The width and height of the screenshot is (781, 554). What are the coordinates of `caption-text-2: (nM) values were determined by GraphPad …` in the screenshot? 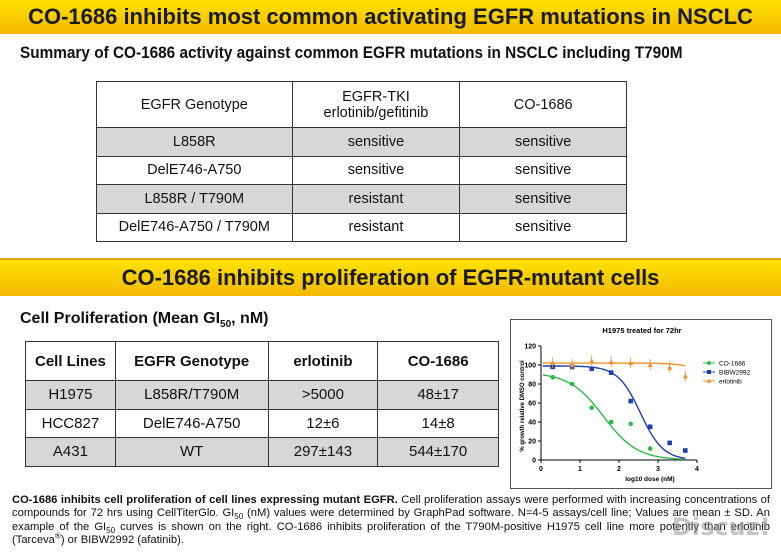 It's located at (391, 520).